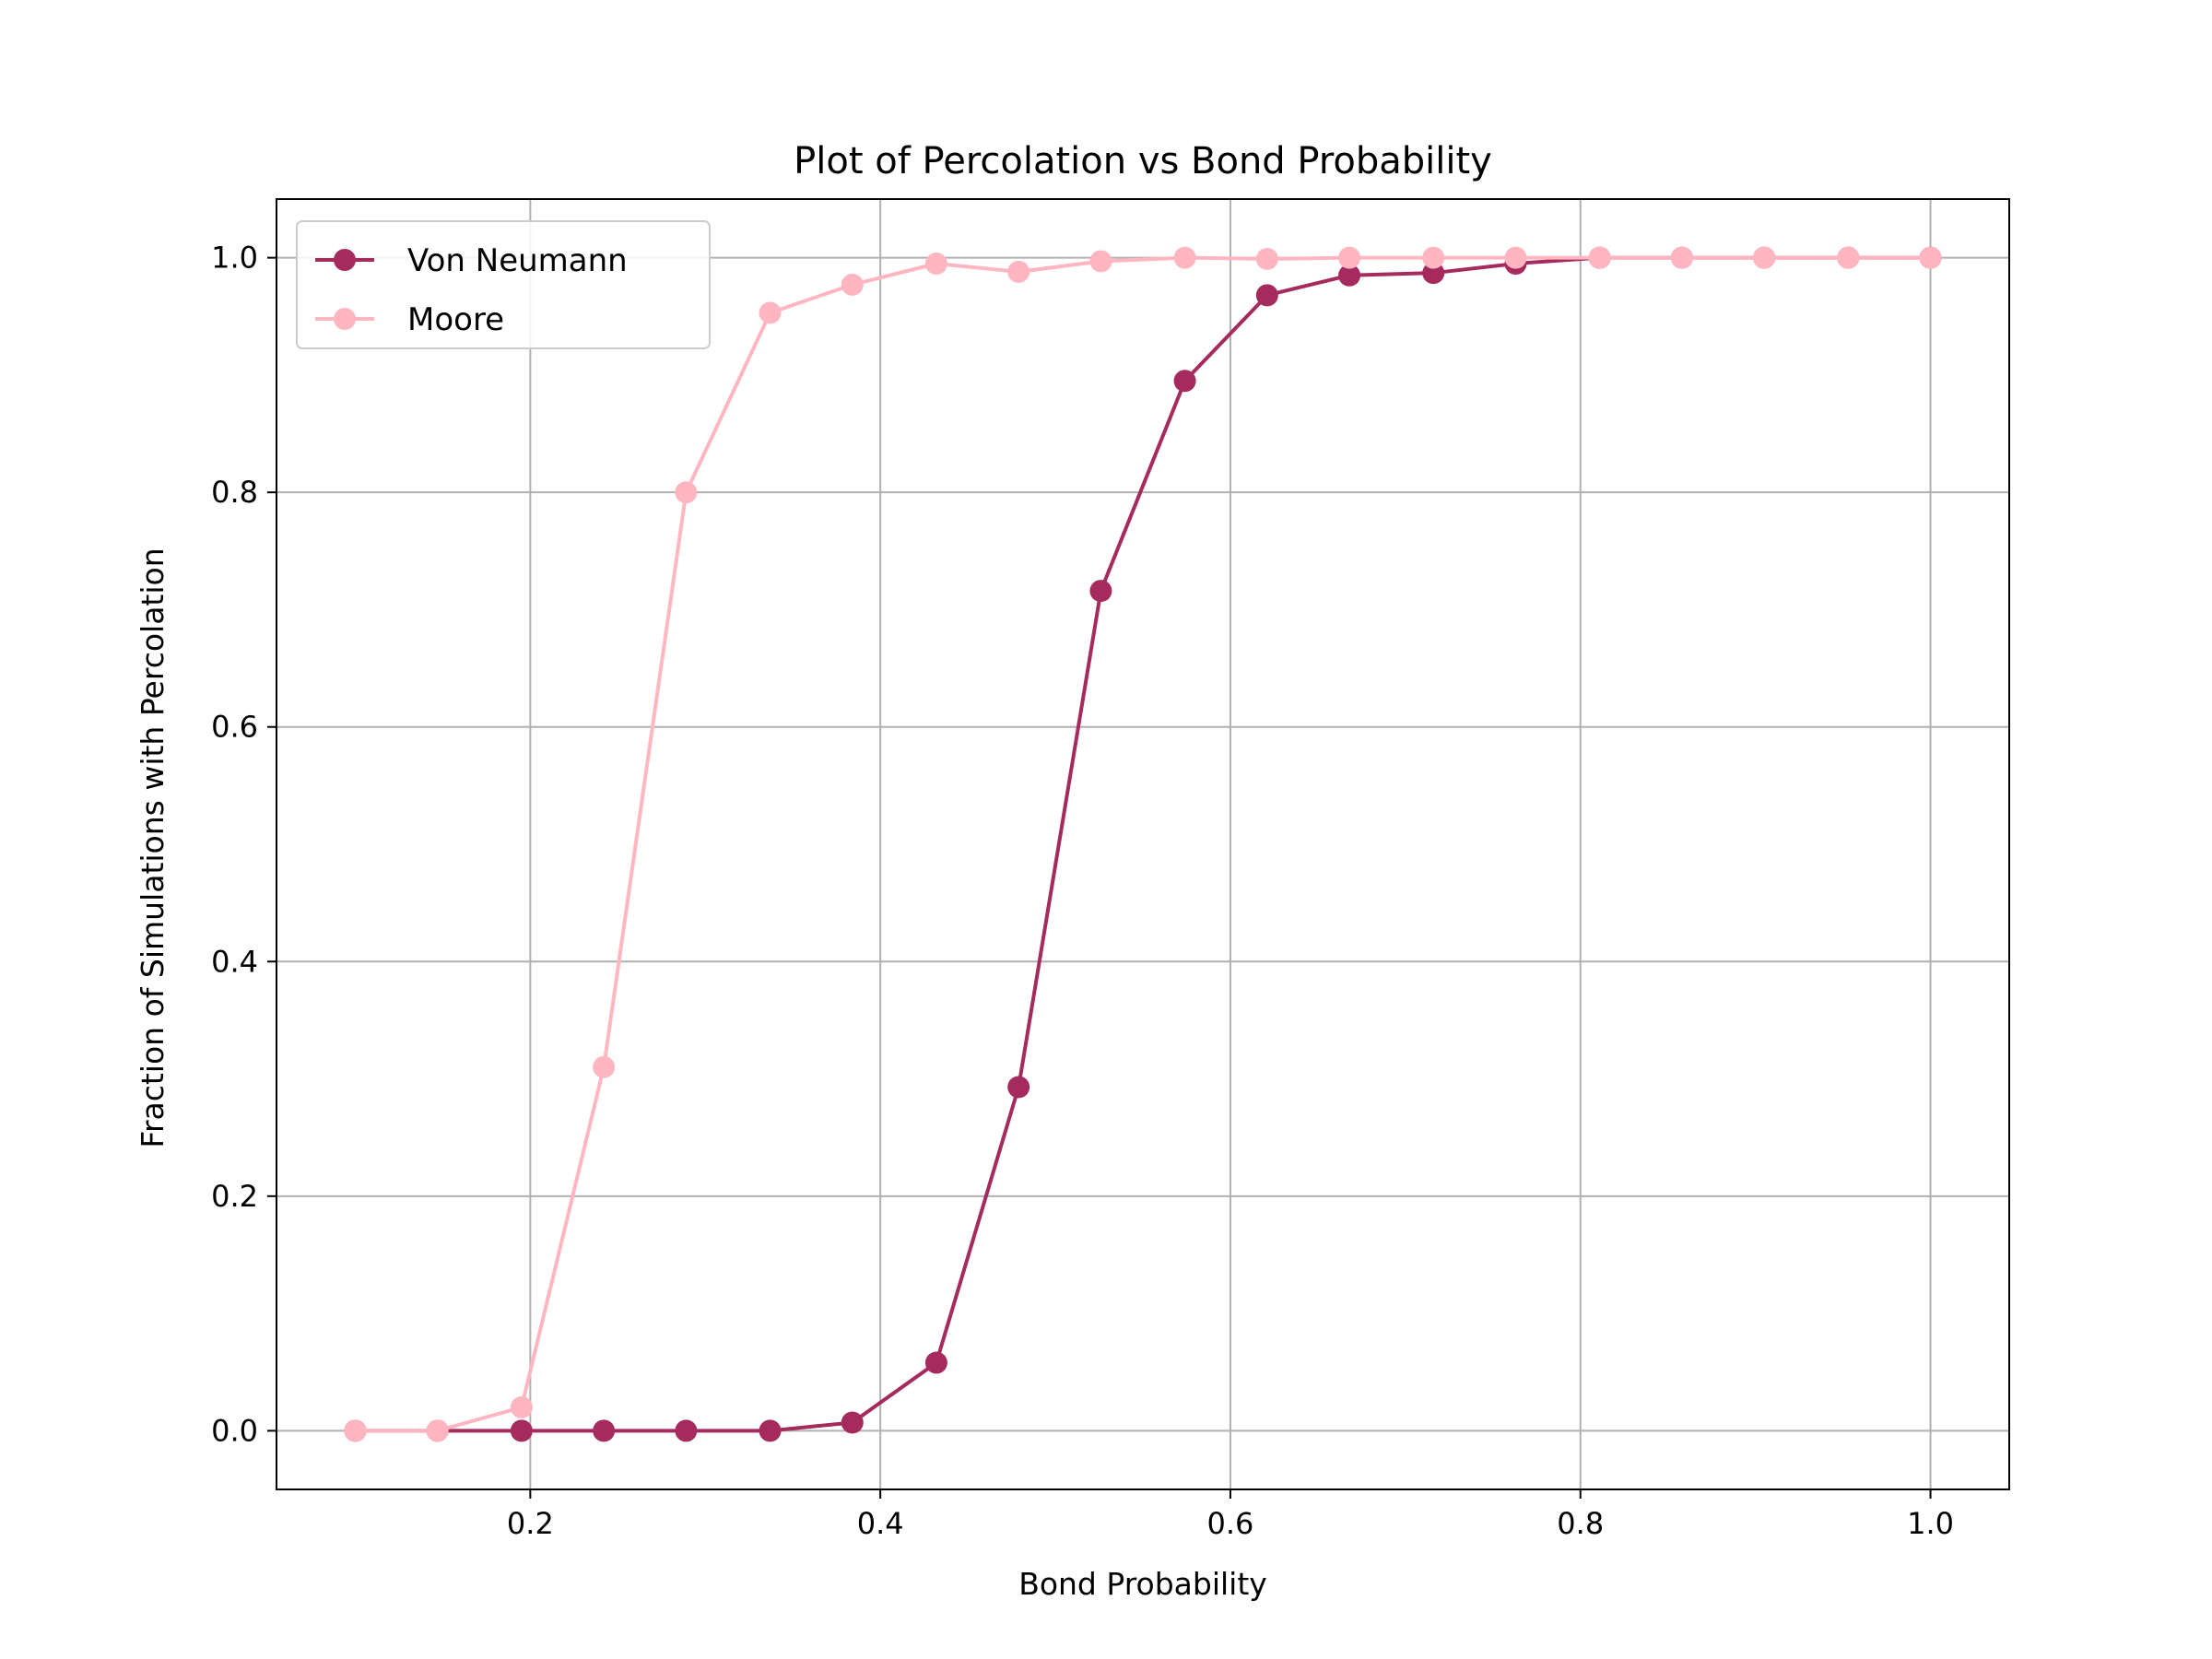 This screenshot has height=1659, width=2212. Describe the element at coordinates (234, 727) in the screenshot. I see `y-tick-label: 0.6` at that location.